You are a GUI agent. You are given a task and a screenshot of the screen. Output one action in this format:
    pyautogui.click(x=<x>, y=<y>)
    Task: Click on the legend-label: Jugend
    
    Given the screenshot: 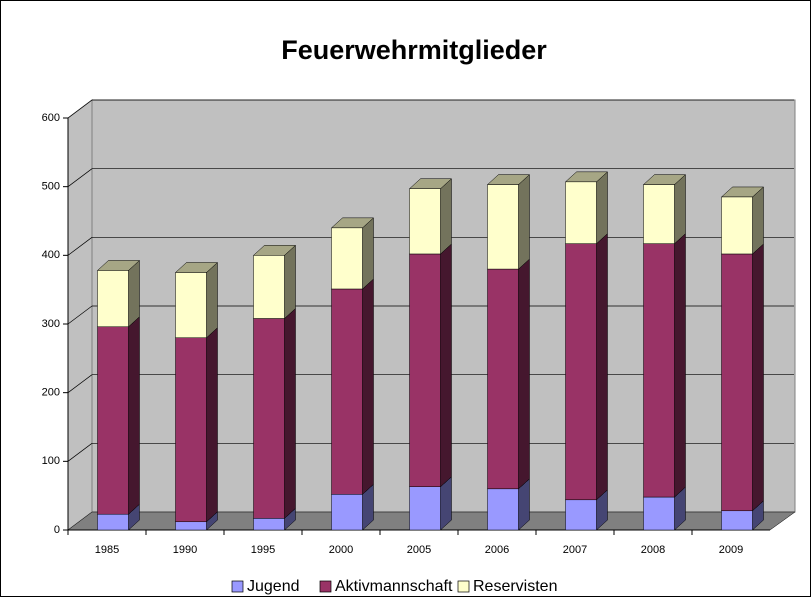 What is the action you would take?
    pyautogui.click(x=273, y=586)
    